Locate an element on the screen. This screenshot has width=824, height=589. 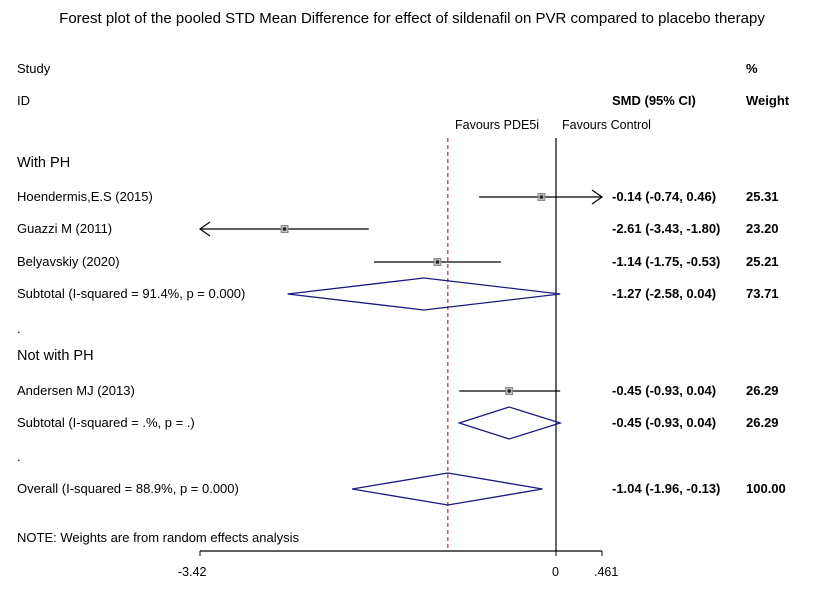
weight-header: Weight is located at coordinates (768, 100).